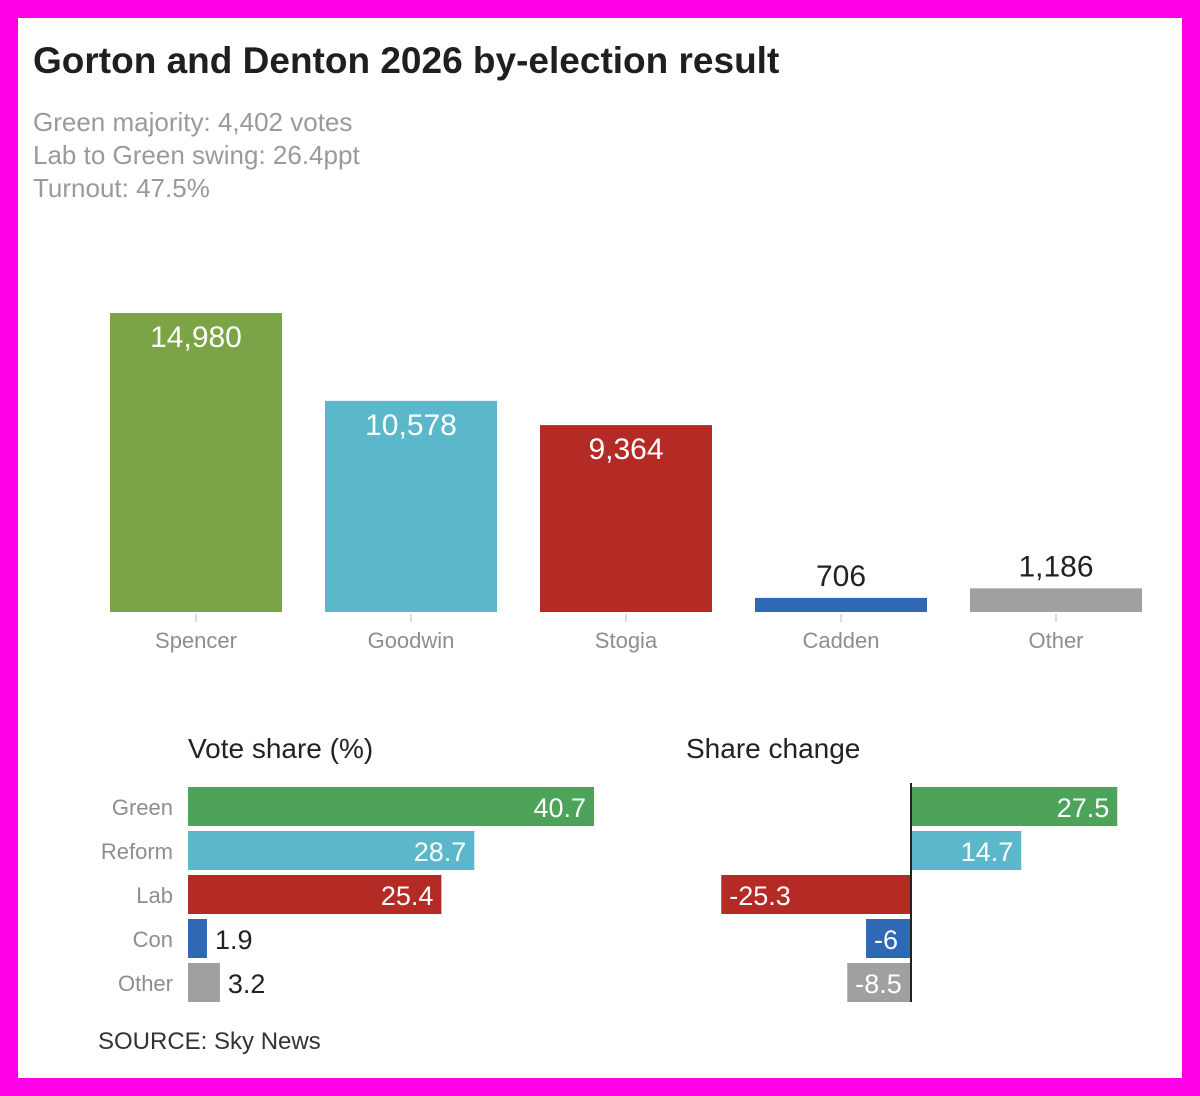  Describe the element at coordinates (816, 894) in the screenshot. I see `change-bar-lab` at that location.